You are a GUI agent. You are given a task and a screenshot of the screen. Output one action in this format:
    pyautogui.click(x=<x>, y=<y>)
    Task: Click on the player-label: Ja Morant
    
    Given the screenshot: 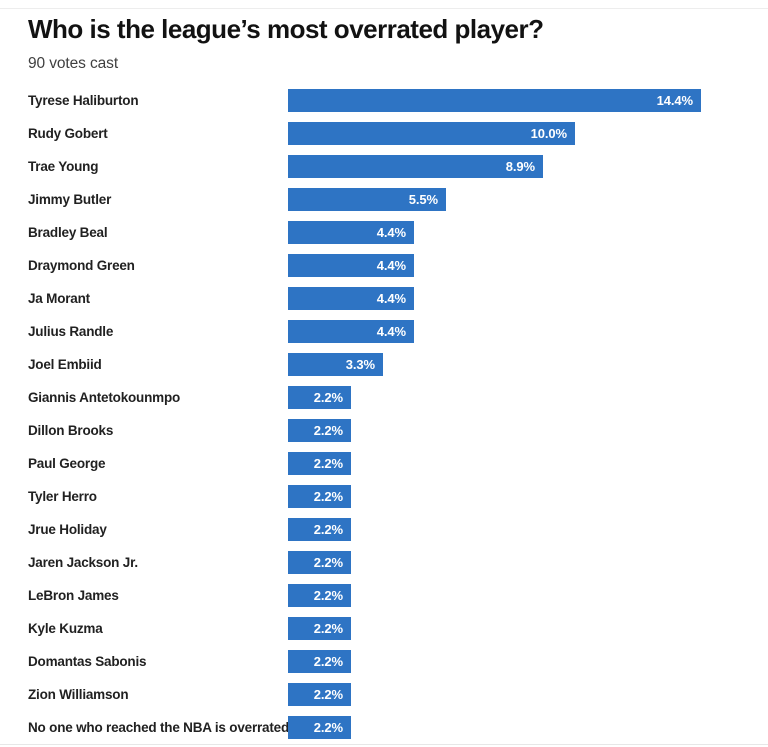 What is the action you would take?
    pyautogui.click(x=59, y=299)
    